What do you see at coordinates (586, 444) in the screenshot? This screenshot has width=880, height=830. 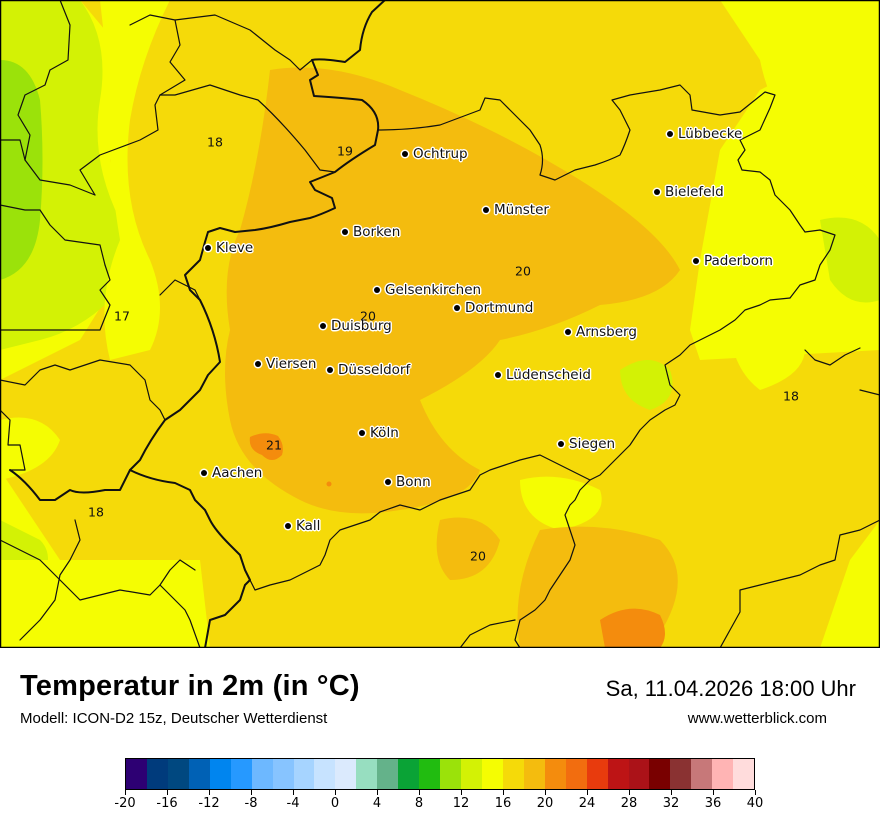 I see `city-marker-siegen: Siegen` at bounding box center [586, 444].